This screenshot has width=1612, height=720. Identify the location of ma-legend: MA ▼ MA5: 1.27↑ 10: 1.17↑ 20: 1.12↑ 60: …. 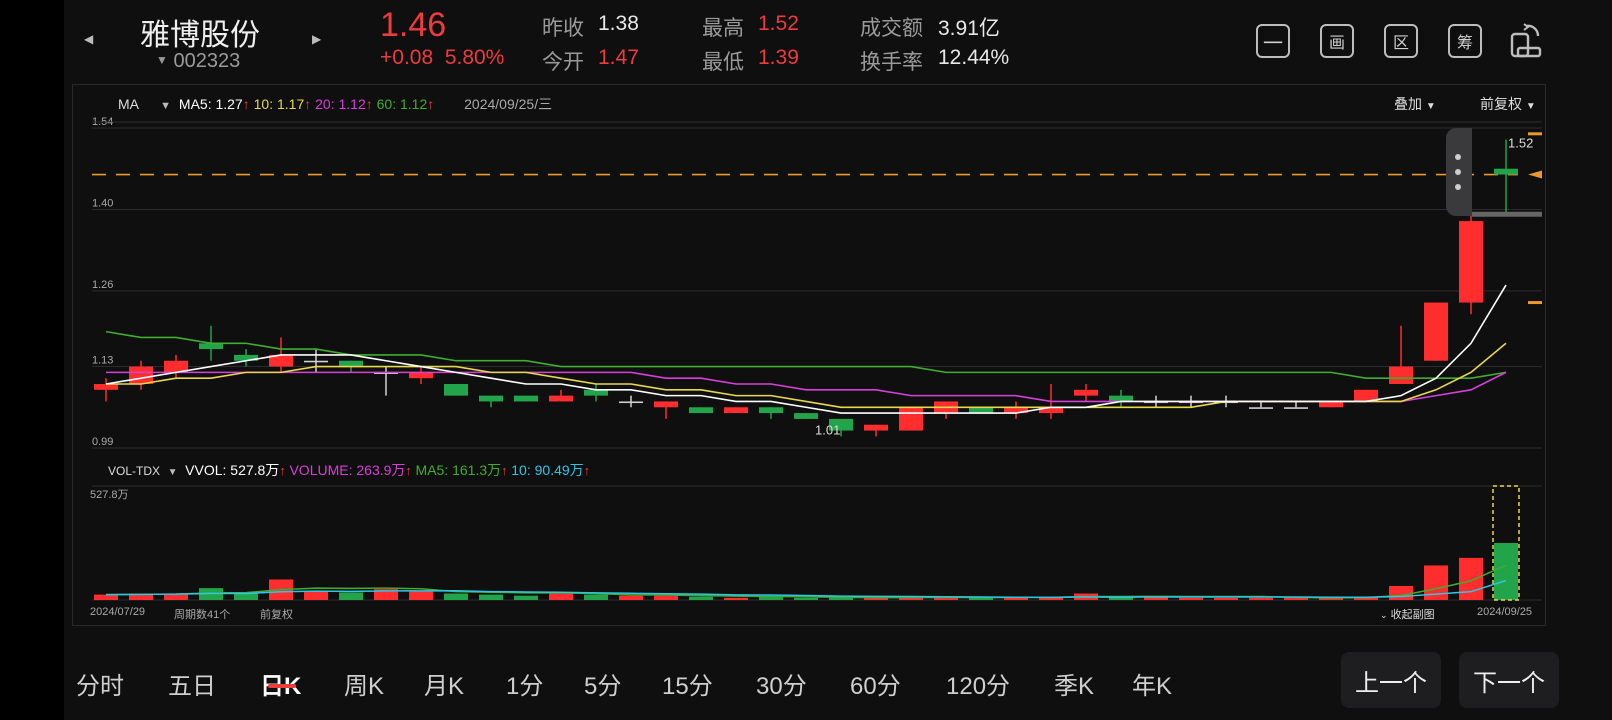
(335, 104).